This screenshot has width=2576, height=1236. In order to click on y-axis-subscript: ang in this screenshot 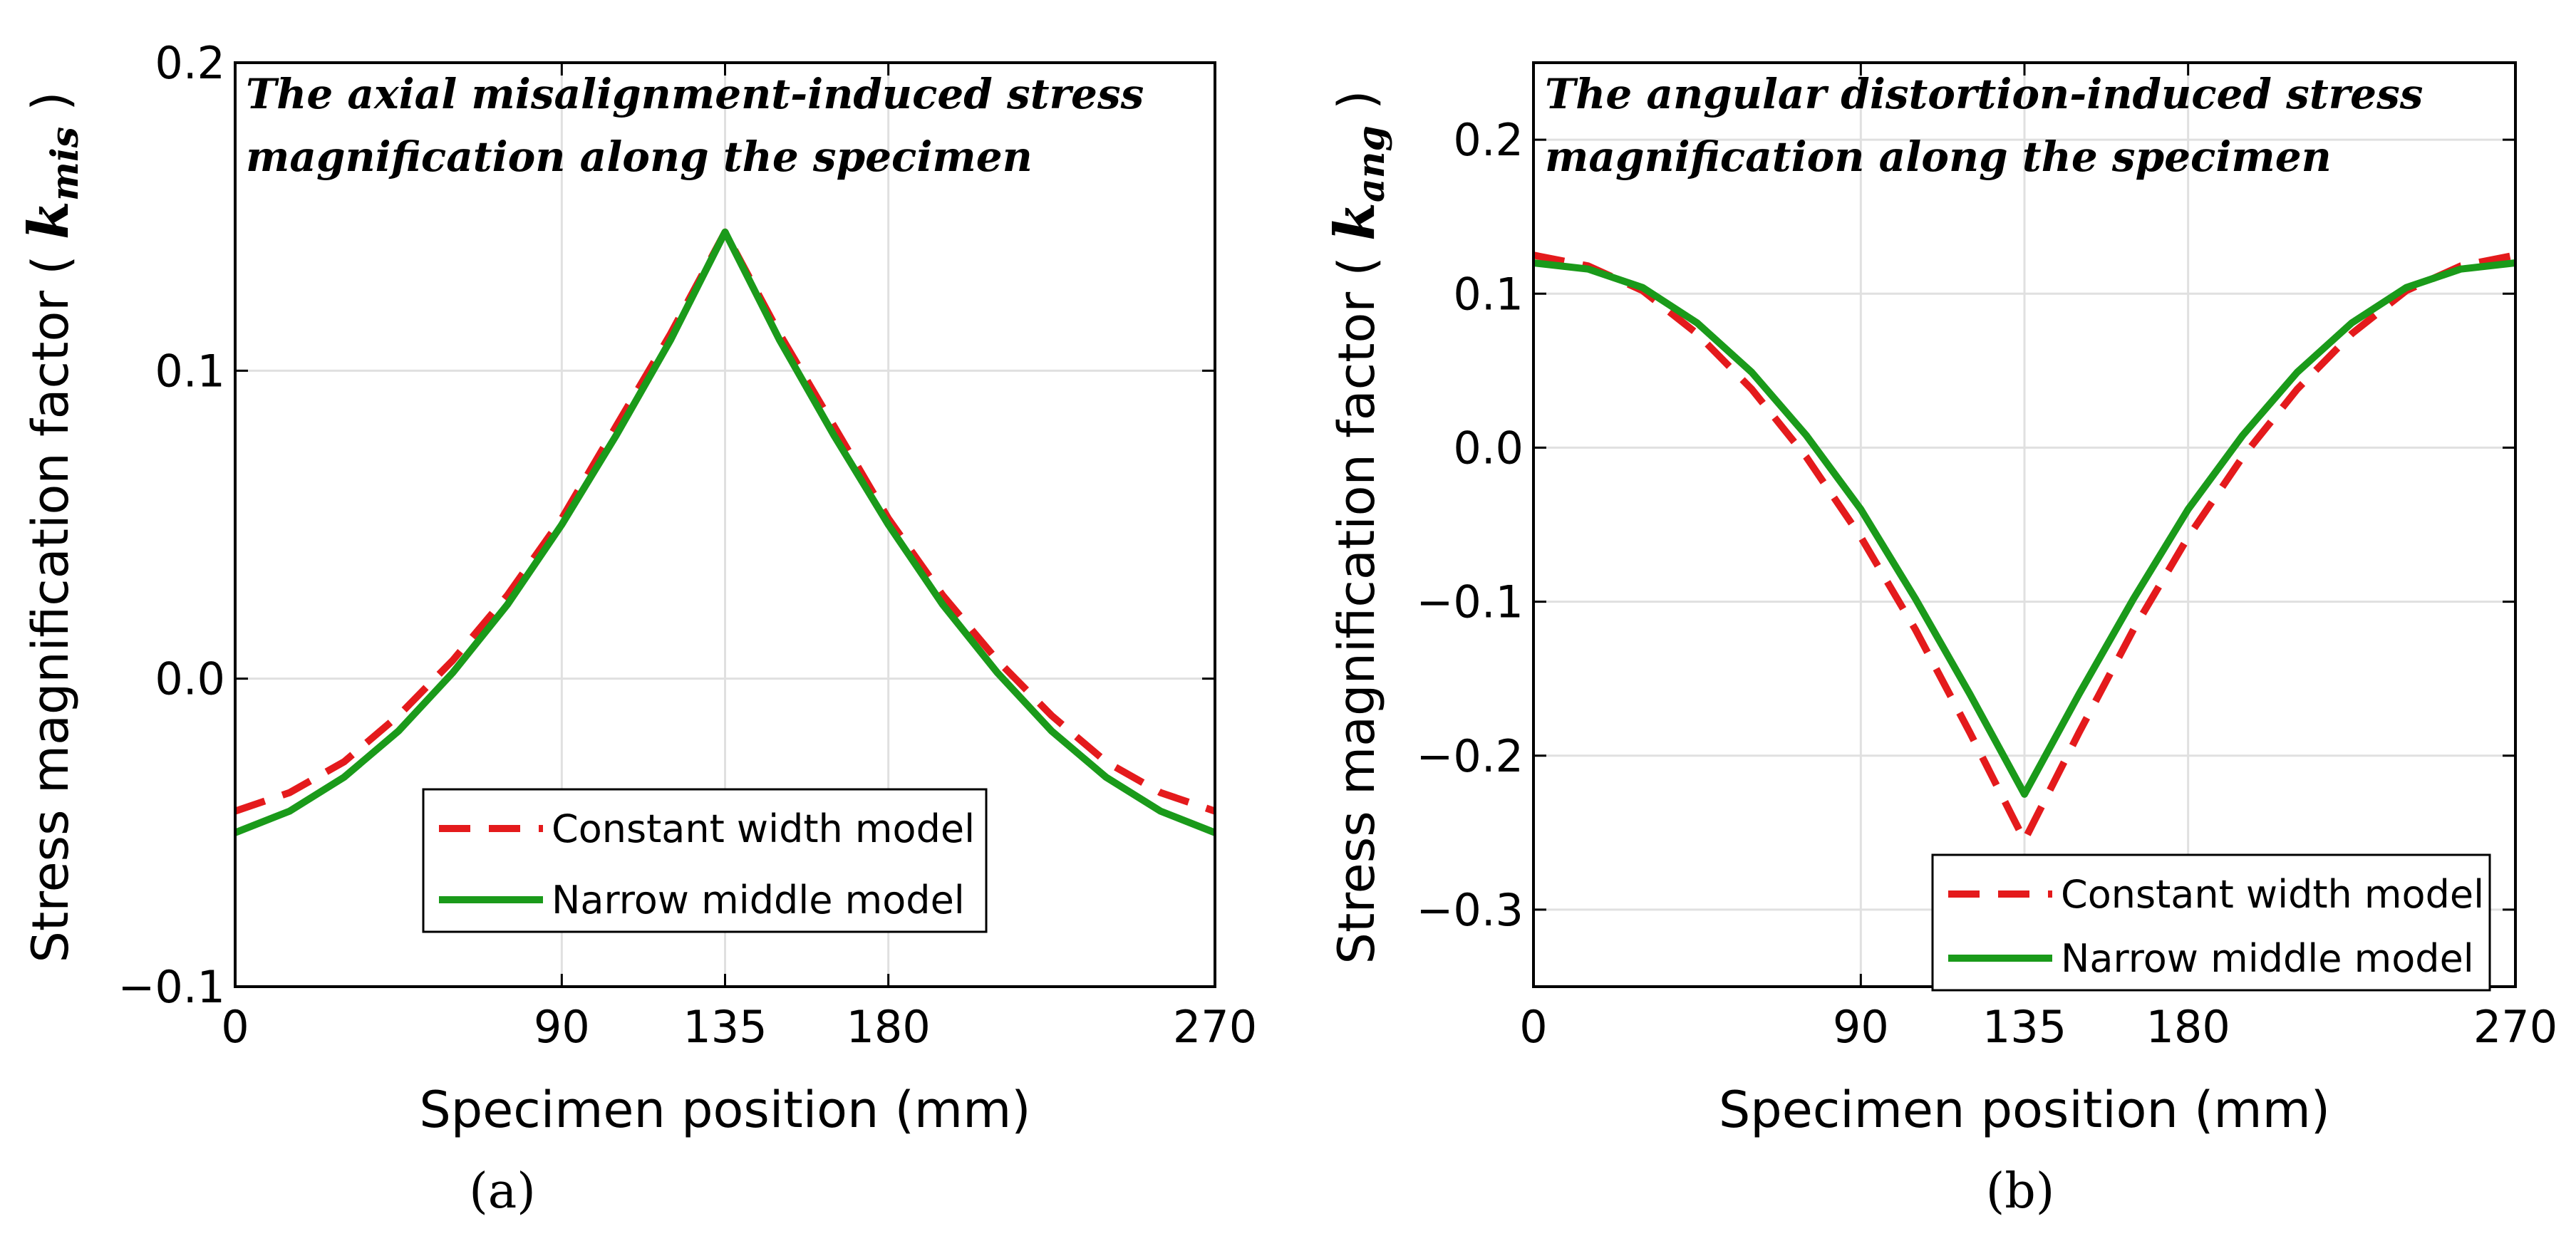, I will do `click(1372, 163)`.